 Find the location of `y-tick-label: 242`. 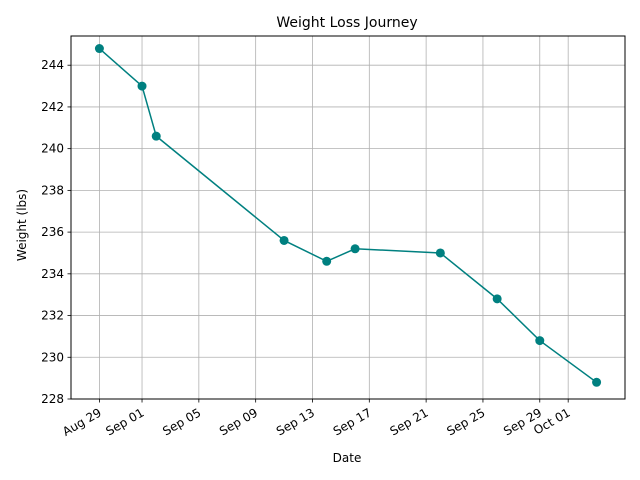

y-tick-label: 242 is located at coordinates (52, 107).